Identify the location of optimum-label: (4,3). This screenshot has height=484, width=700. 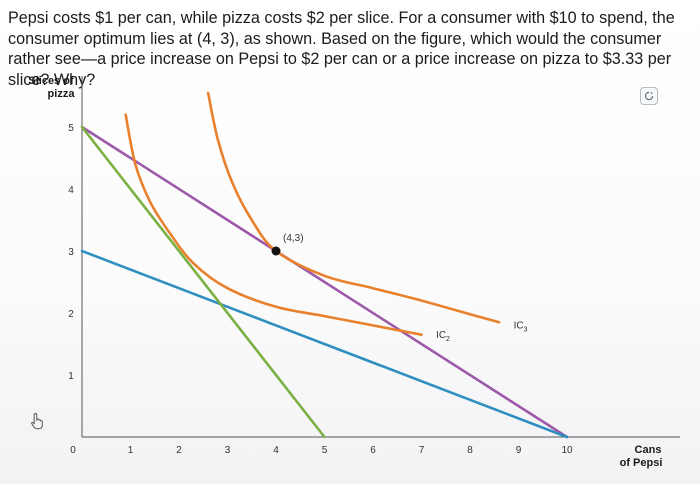
(293, 238).